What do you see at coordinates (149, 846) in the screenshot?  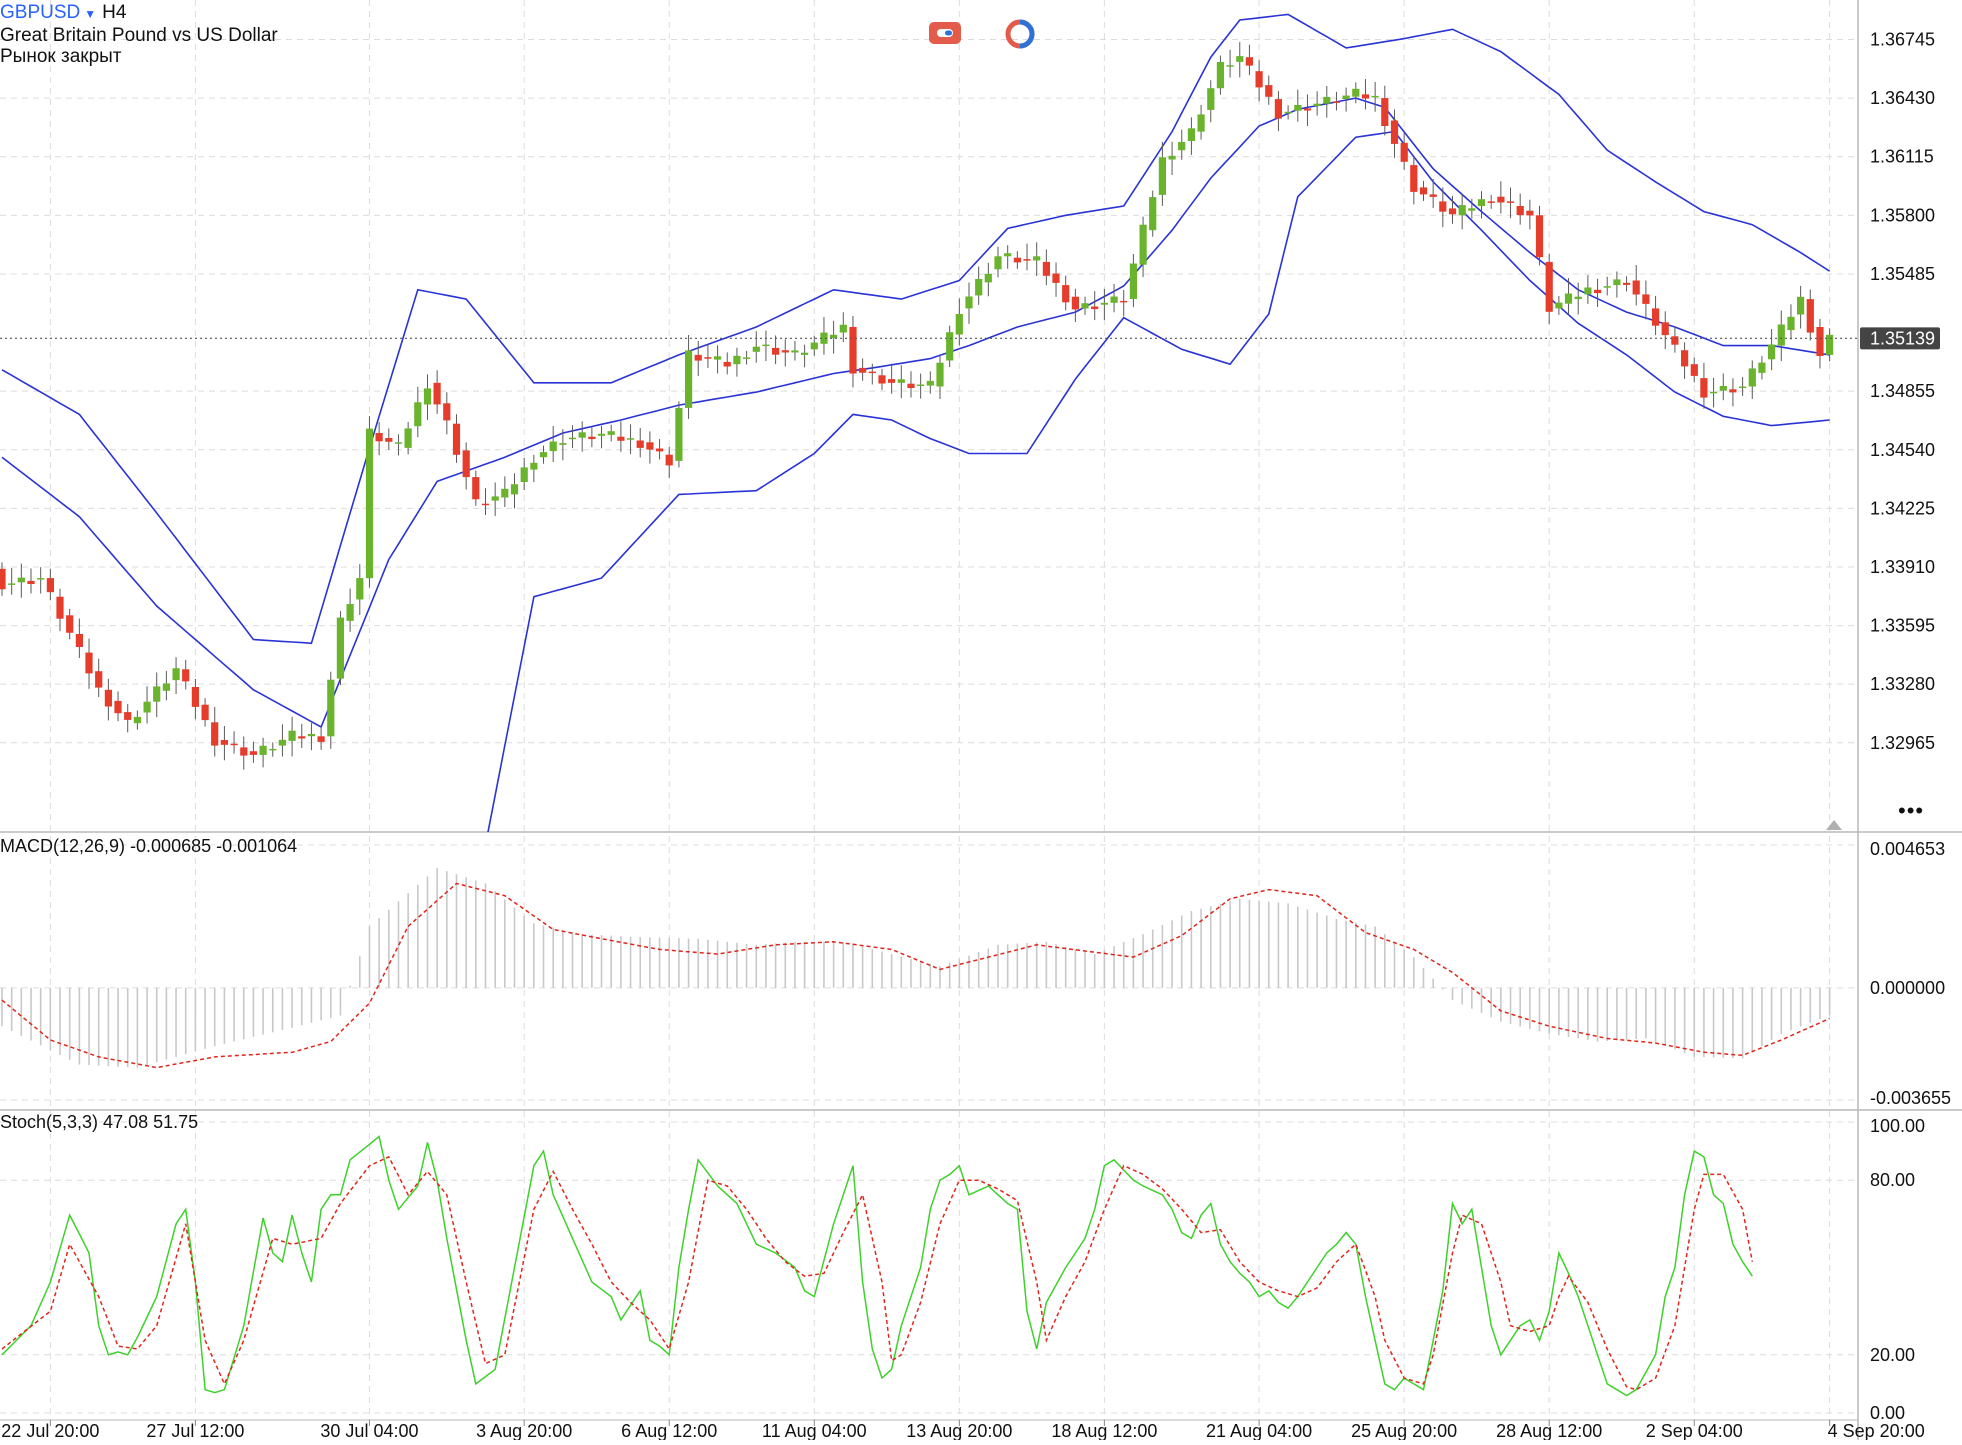 I see `macd-label: MACD(12,26,9) -0.000685 -0.001064` at bounding box center [149, 846].